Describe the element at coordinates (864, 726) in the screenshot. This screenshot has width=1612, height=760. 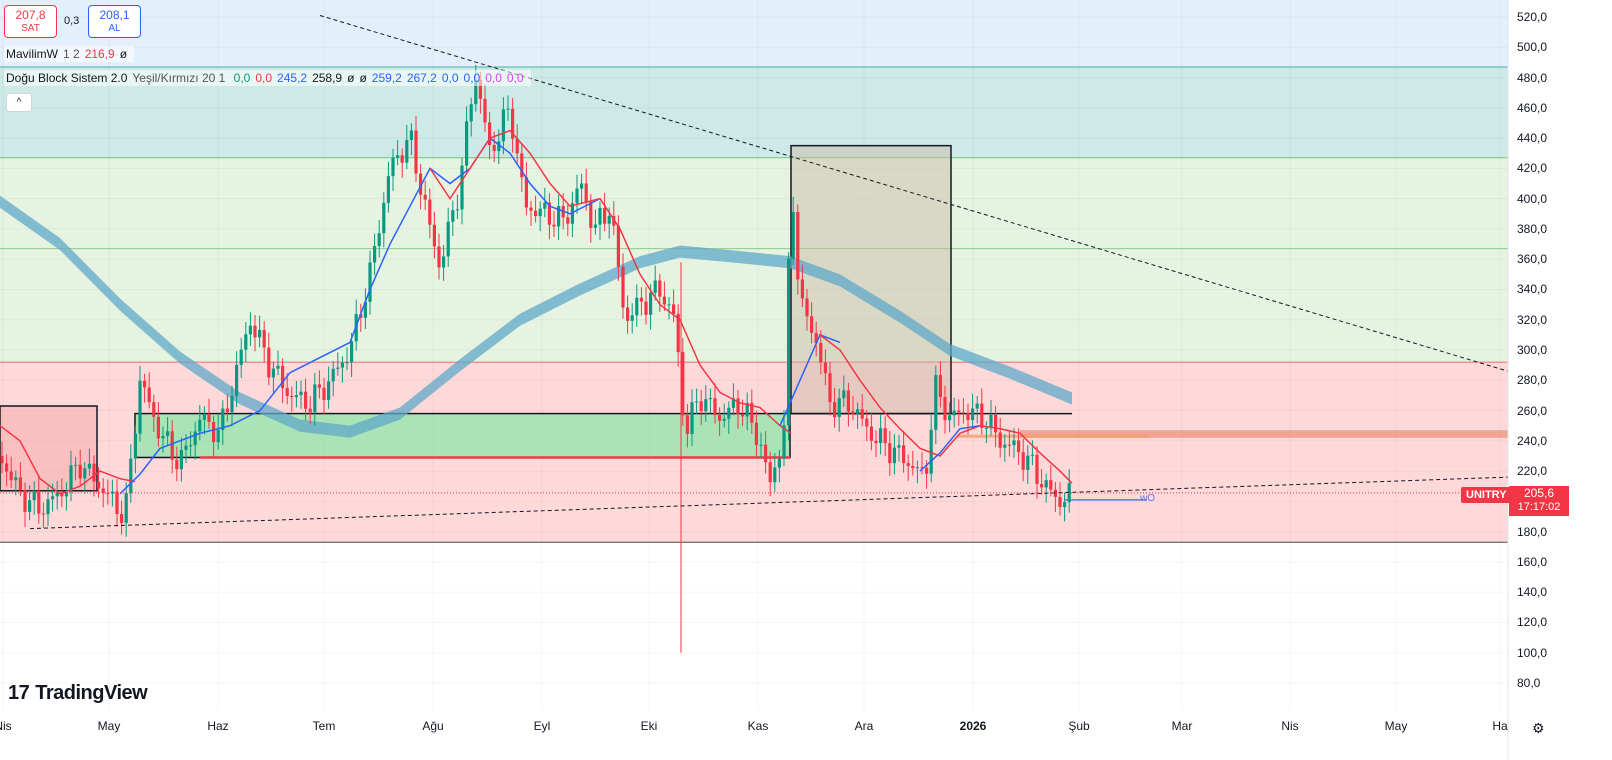
I see `time-tick: Ara` at that location.